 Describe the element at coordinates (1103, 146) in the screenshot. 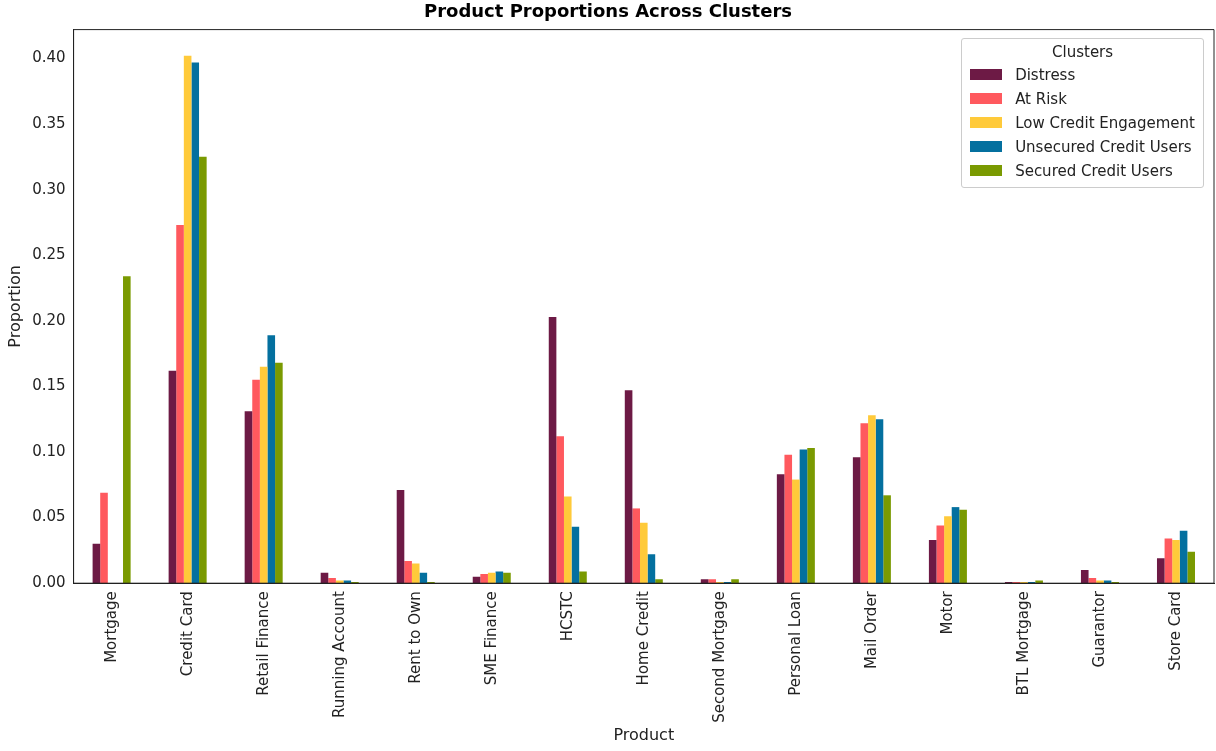

I see `legend-label: Unsecured Credit Users` at that location.